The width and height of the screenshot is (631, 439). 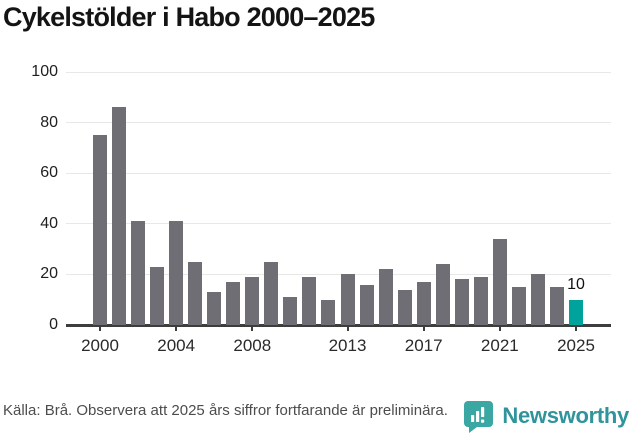 What do you see at coordinates (347, 299) in the screenshot?
I see `bar-2013` at bounding box center [347, 299].